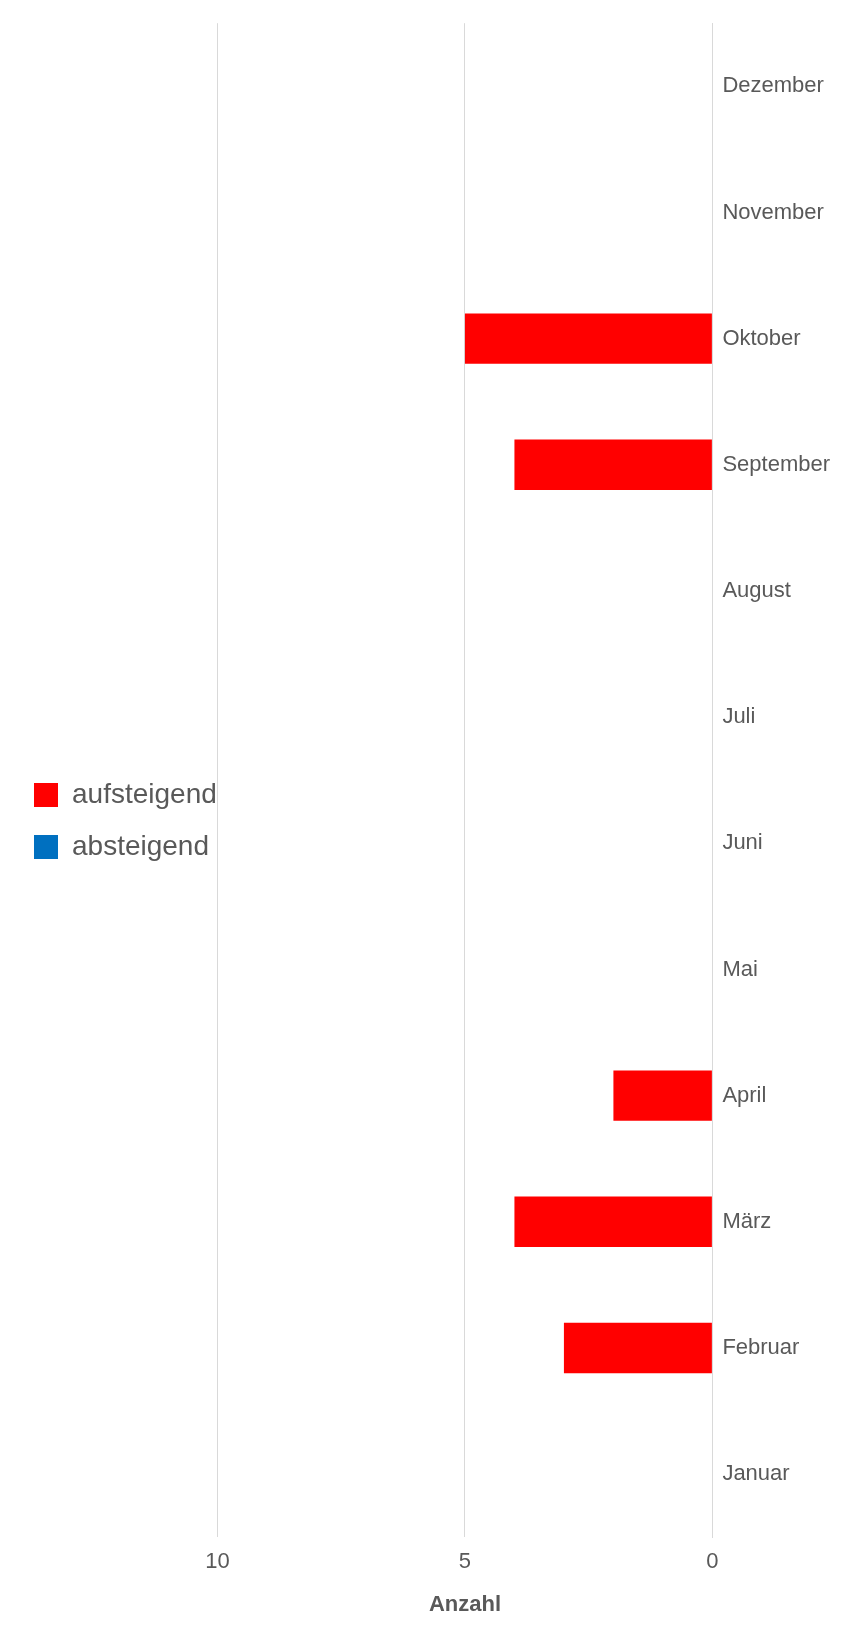 This screenshot has height=1642, width=850. What do you see at coordinates (739, 716) in the screenshot?
I see `y-tick-label: Juli` at bounding box center [739, 716].